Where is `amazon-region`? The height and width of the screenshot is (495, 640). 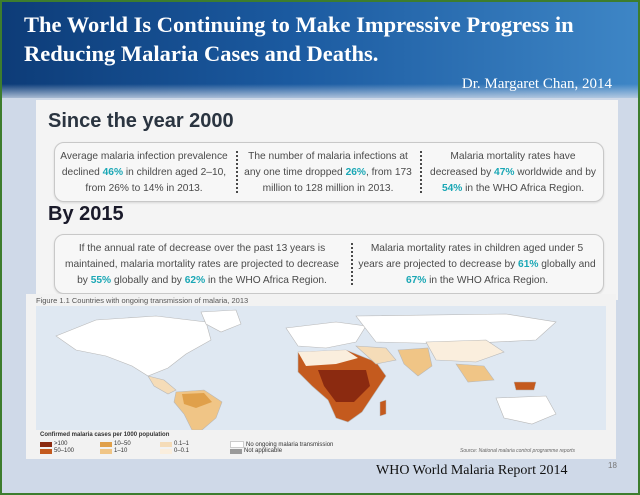 amazon-region is located at coordinates (197, 400).